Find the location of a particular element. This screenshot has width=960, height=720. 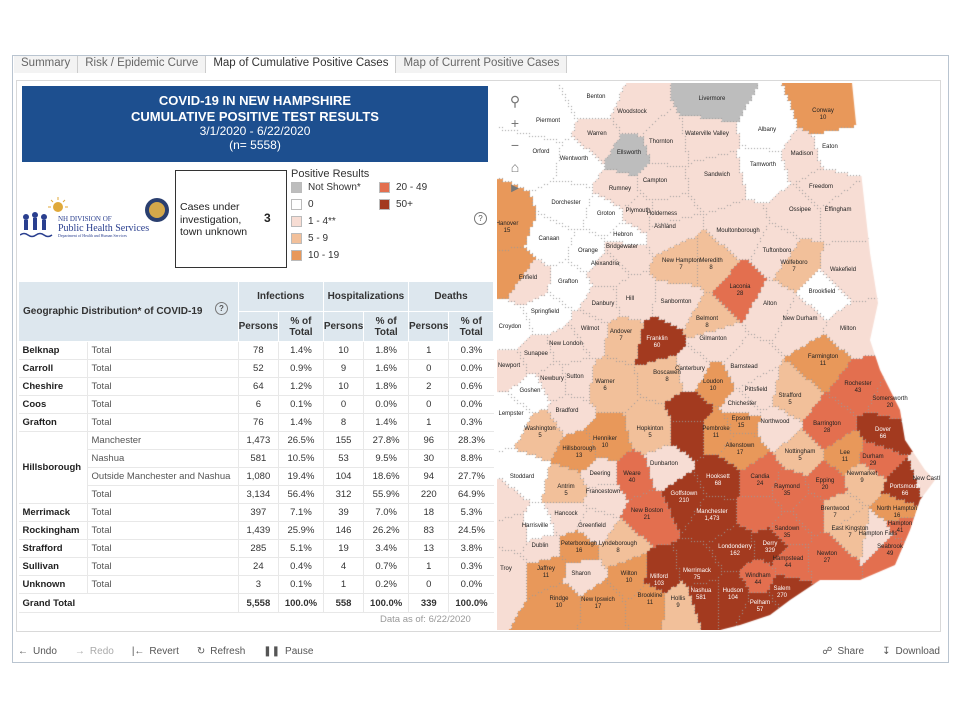

town-label: Wilmot is located at coordinates (590, 329).